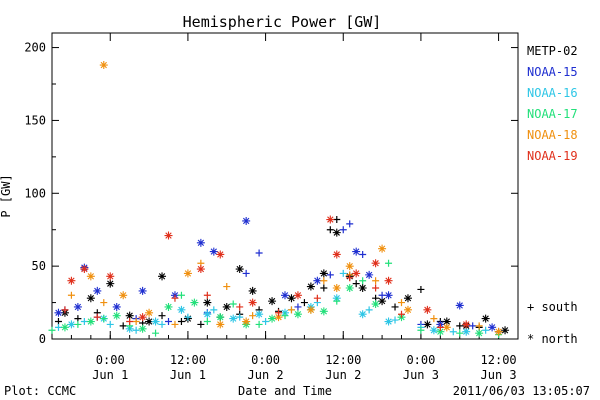 Image resolution: width=600 pixels, height=400 pixels. Describe the element at coordinates (521, 391) in the screenshot. I see `timestamp: 2011/06/03 13:05:07` at that location.